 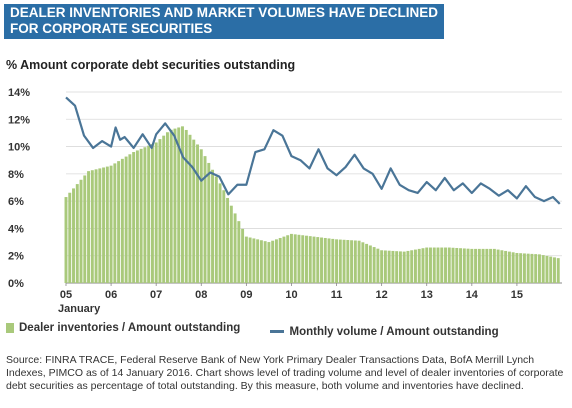 I want to click on x-tick-label: 11, so click(x=337, y=295).